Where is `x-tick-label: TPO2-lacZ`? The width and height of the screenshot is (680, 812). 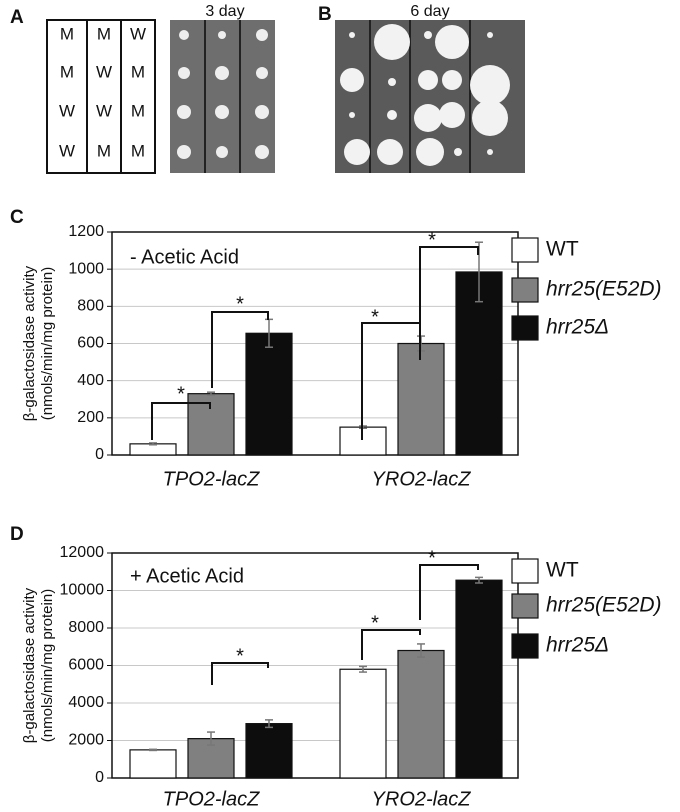 x-tick-label: TPO2-lacZ is located at coordinates (211, 797).